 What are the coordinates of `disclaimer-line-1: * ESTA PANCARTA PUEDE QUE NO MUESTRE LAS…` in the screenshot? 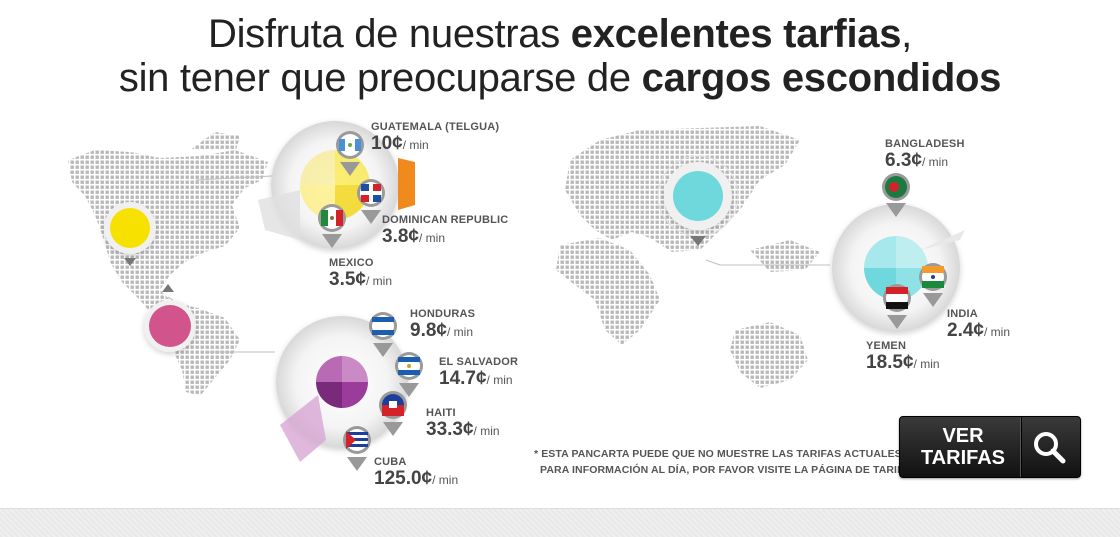 It's located at (719, 454).